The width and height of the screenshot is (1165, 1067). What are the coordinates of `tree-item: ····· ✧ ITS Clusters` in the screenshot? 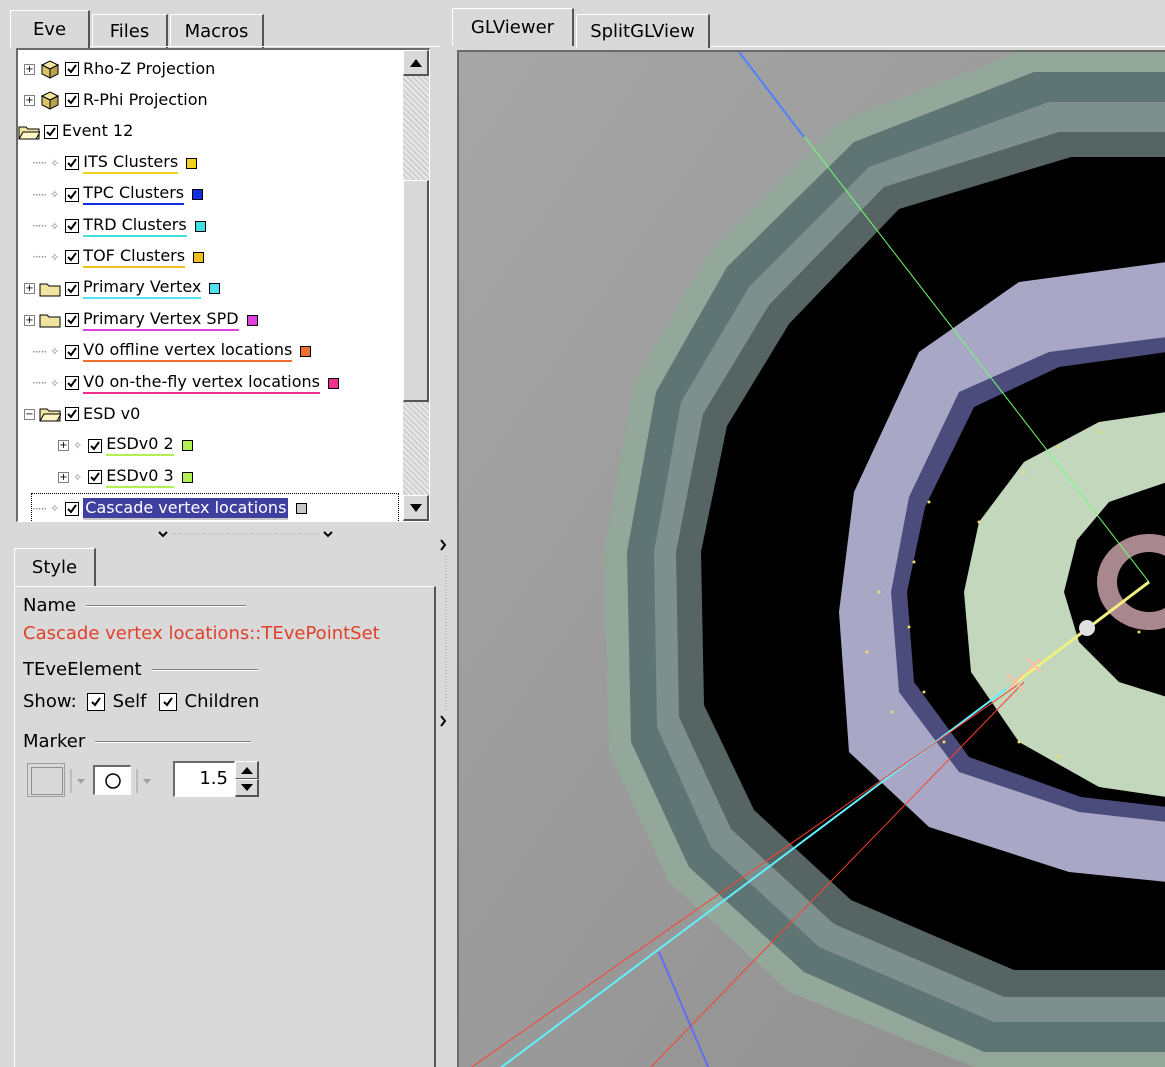 It's located at (115, 163).